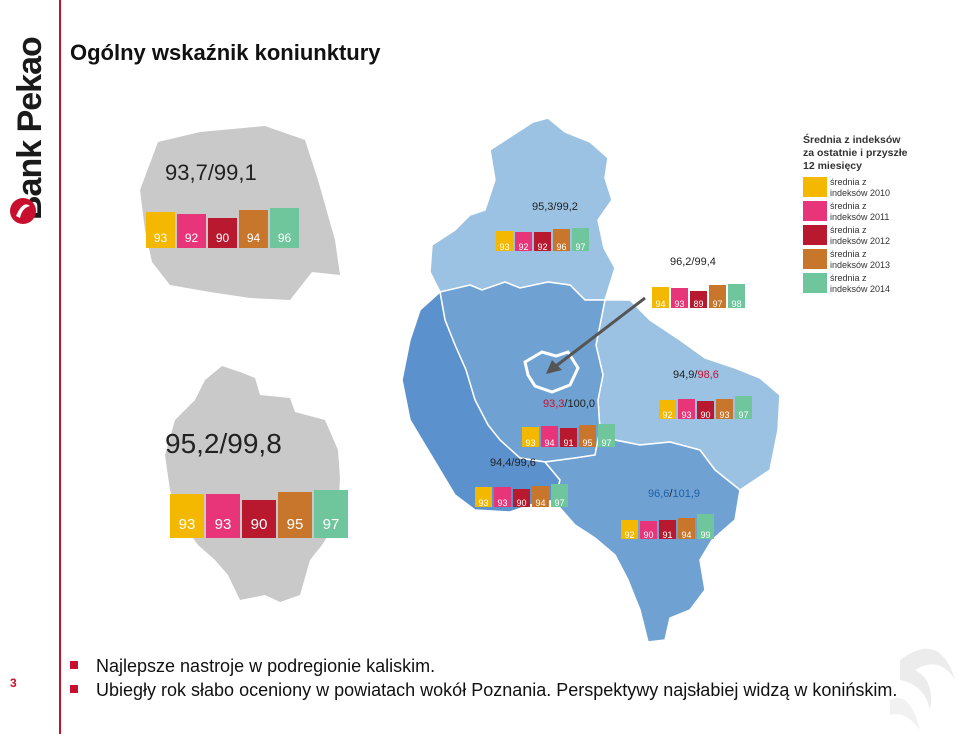 The height and width of the screenshot is (734, 960). I want to click on koninski-index-squares: 92 93 90 93 97, so click(705, 408).